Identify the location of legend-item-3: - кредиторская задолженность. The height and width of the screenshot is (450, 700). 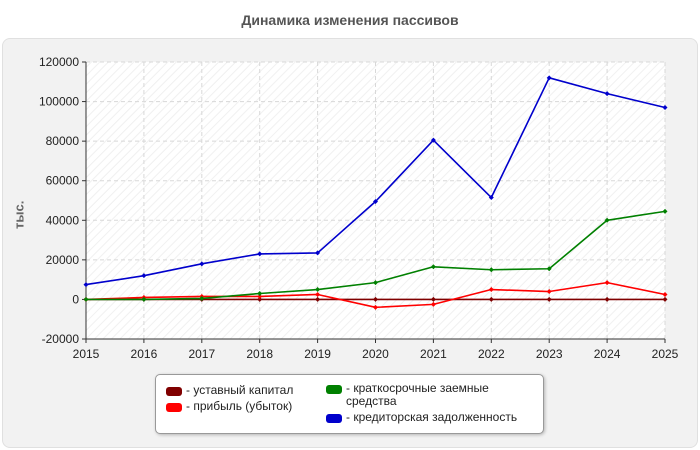
(421, 417).